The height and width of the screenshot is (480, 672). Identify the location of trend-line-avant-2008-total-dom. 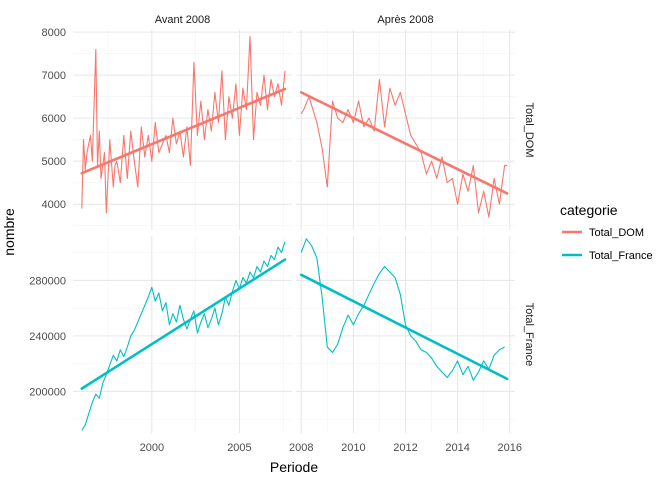
(183, 131).